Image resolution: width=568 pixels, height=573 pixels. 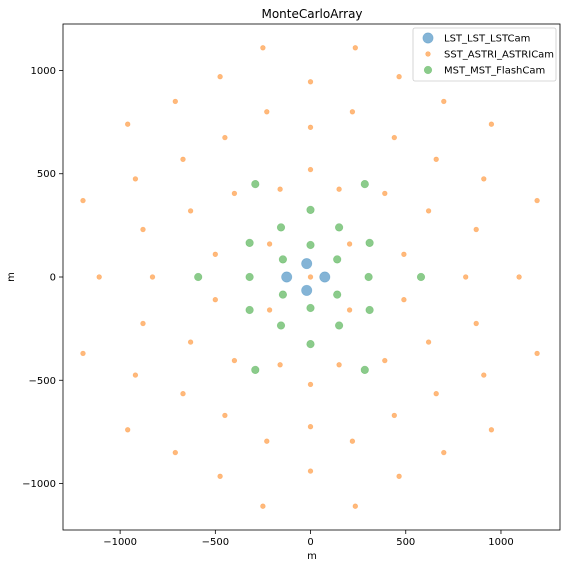 I want to click on legend-frame, so click(x=484, y=54).